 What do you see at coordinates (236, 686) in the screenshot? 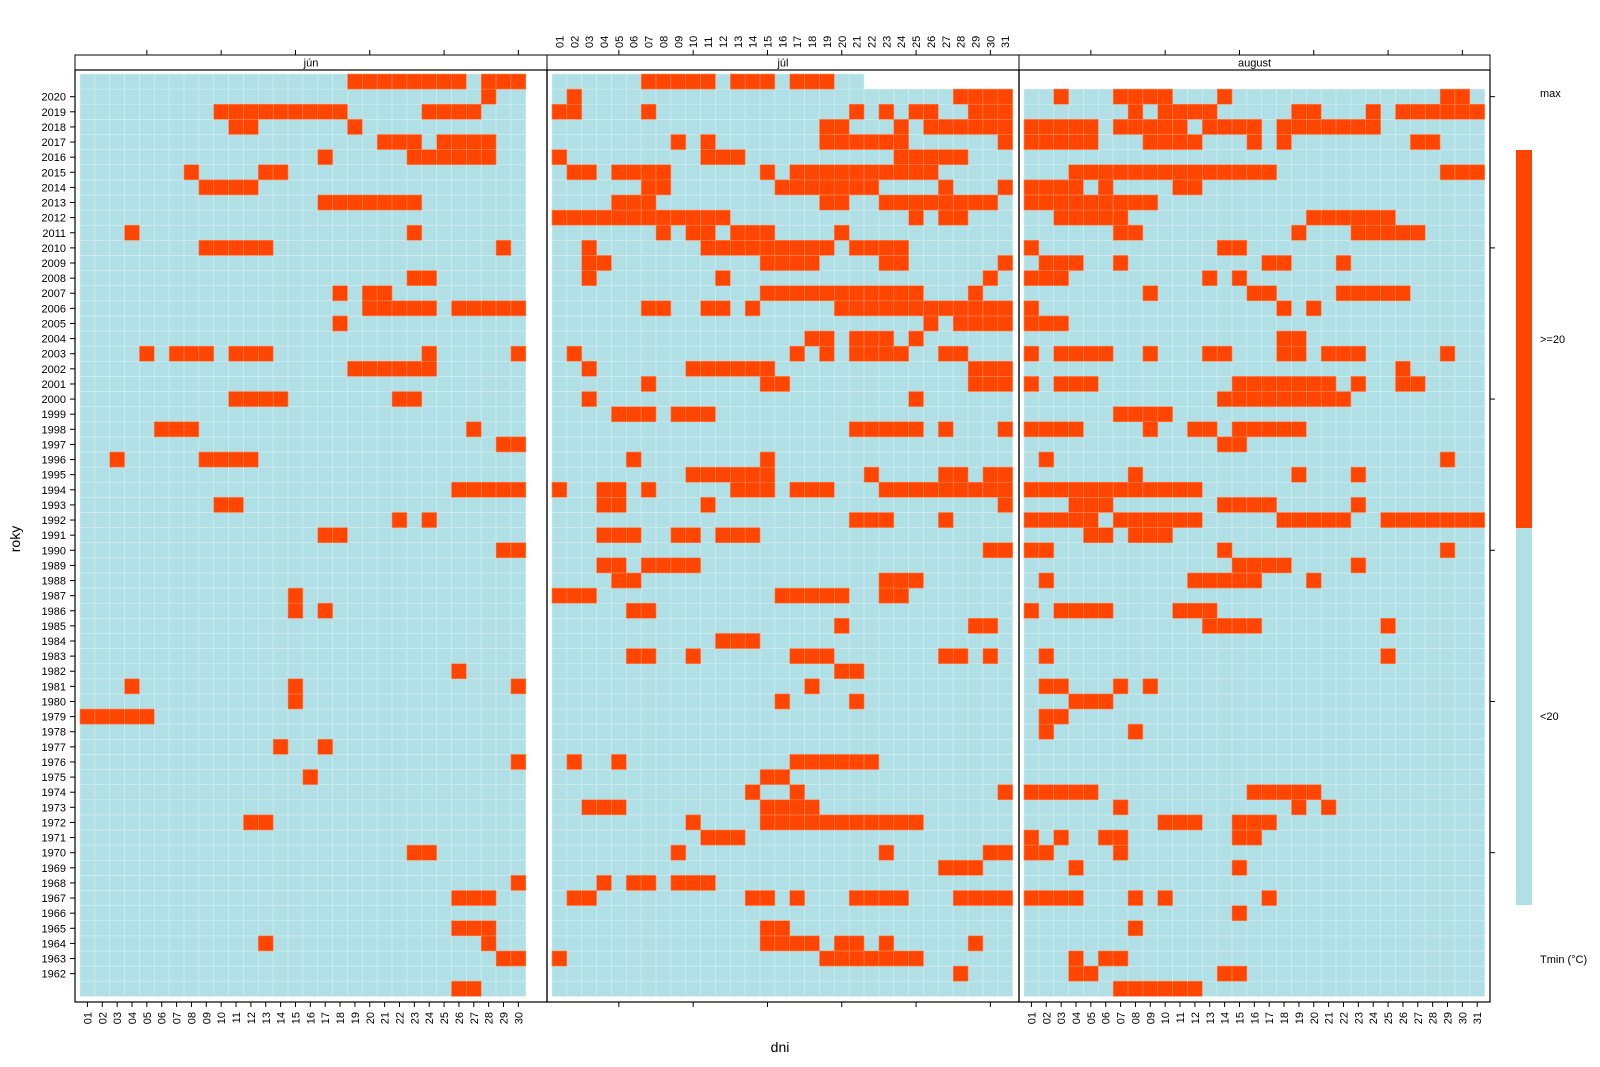
I see `cell-jún-1981-11` at bounding box center [236, 686].